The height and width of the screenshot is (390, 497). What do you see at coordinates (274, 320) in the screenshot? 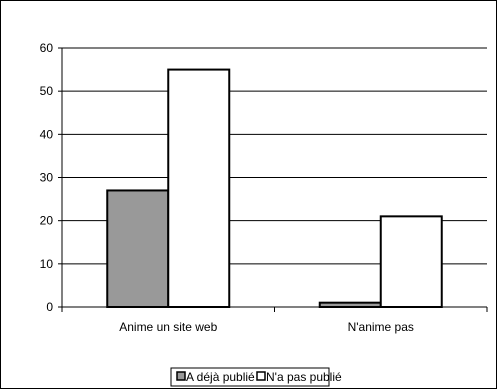
I see `x-tick-labels: Anime un site web N'anime pas` at bounding box center [274, 320].